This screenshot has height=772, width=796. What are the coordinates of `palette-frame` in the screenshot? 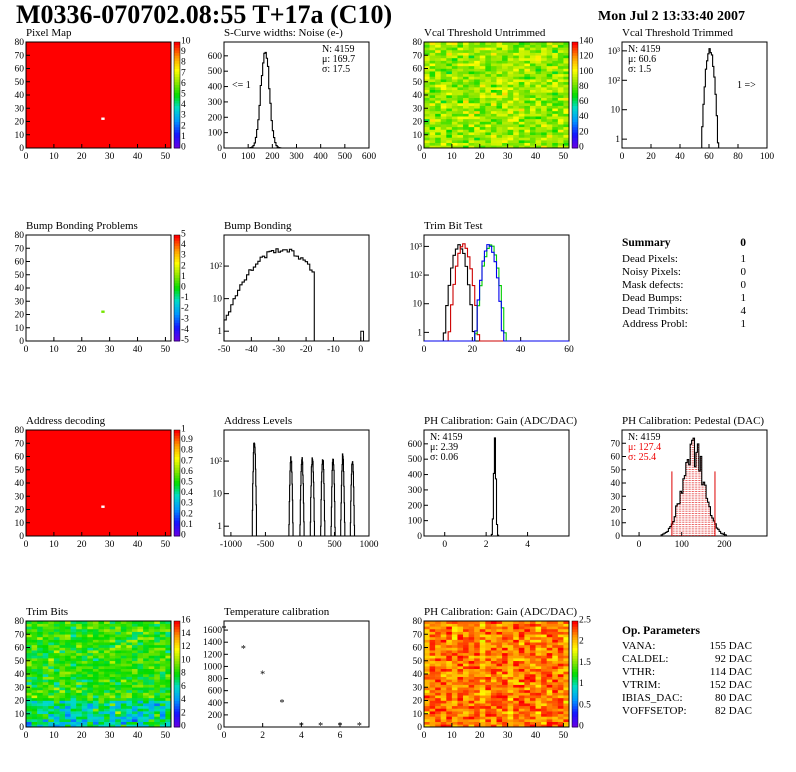 It's located at (177, 288).